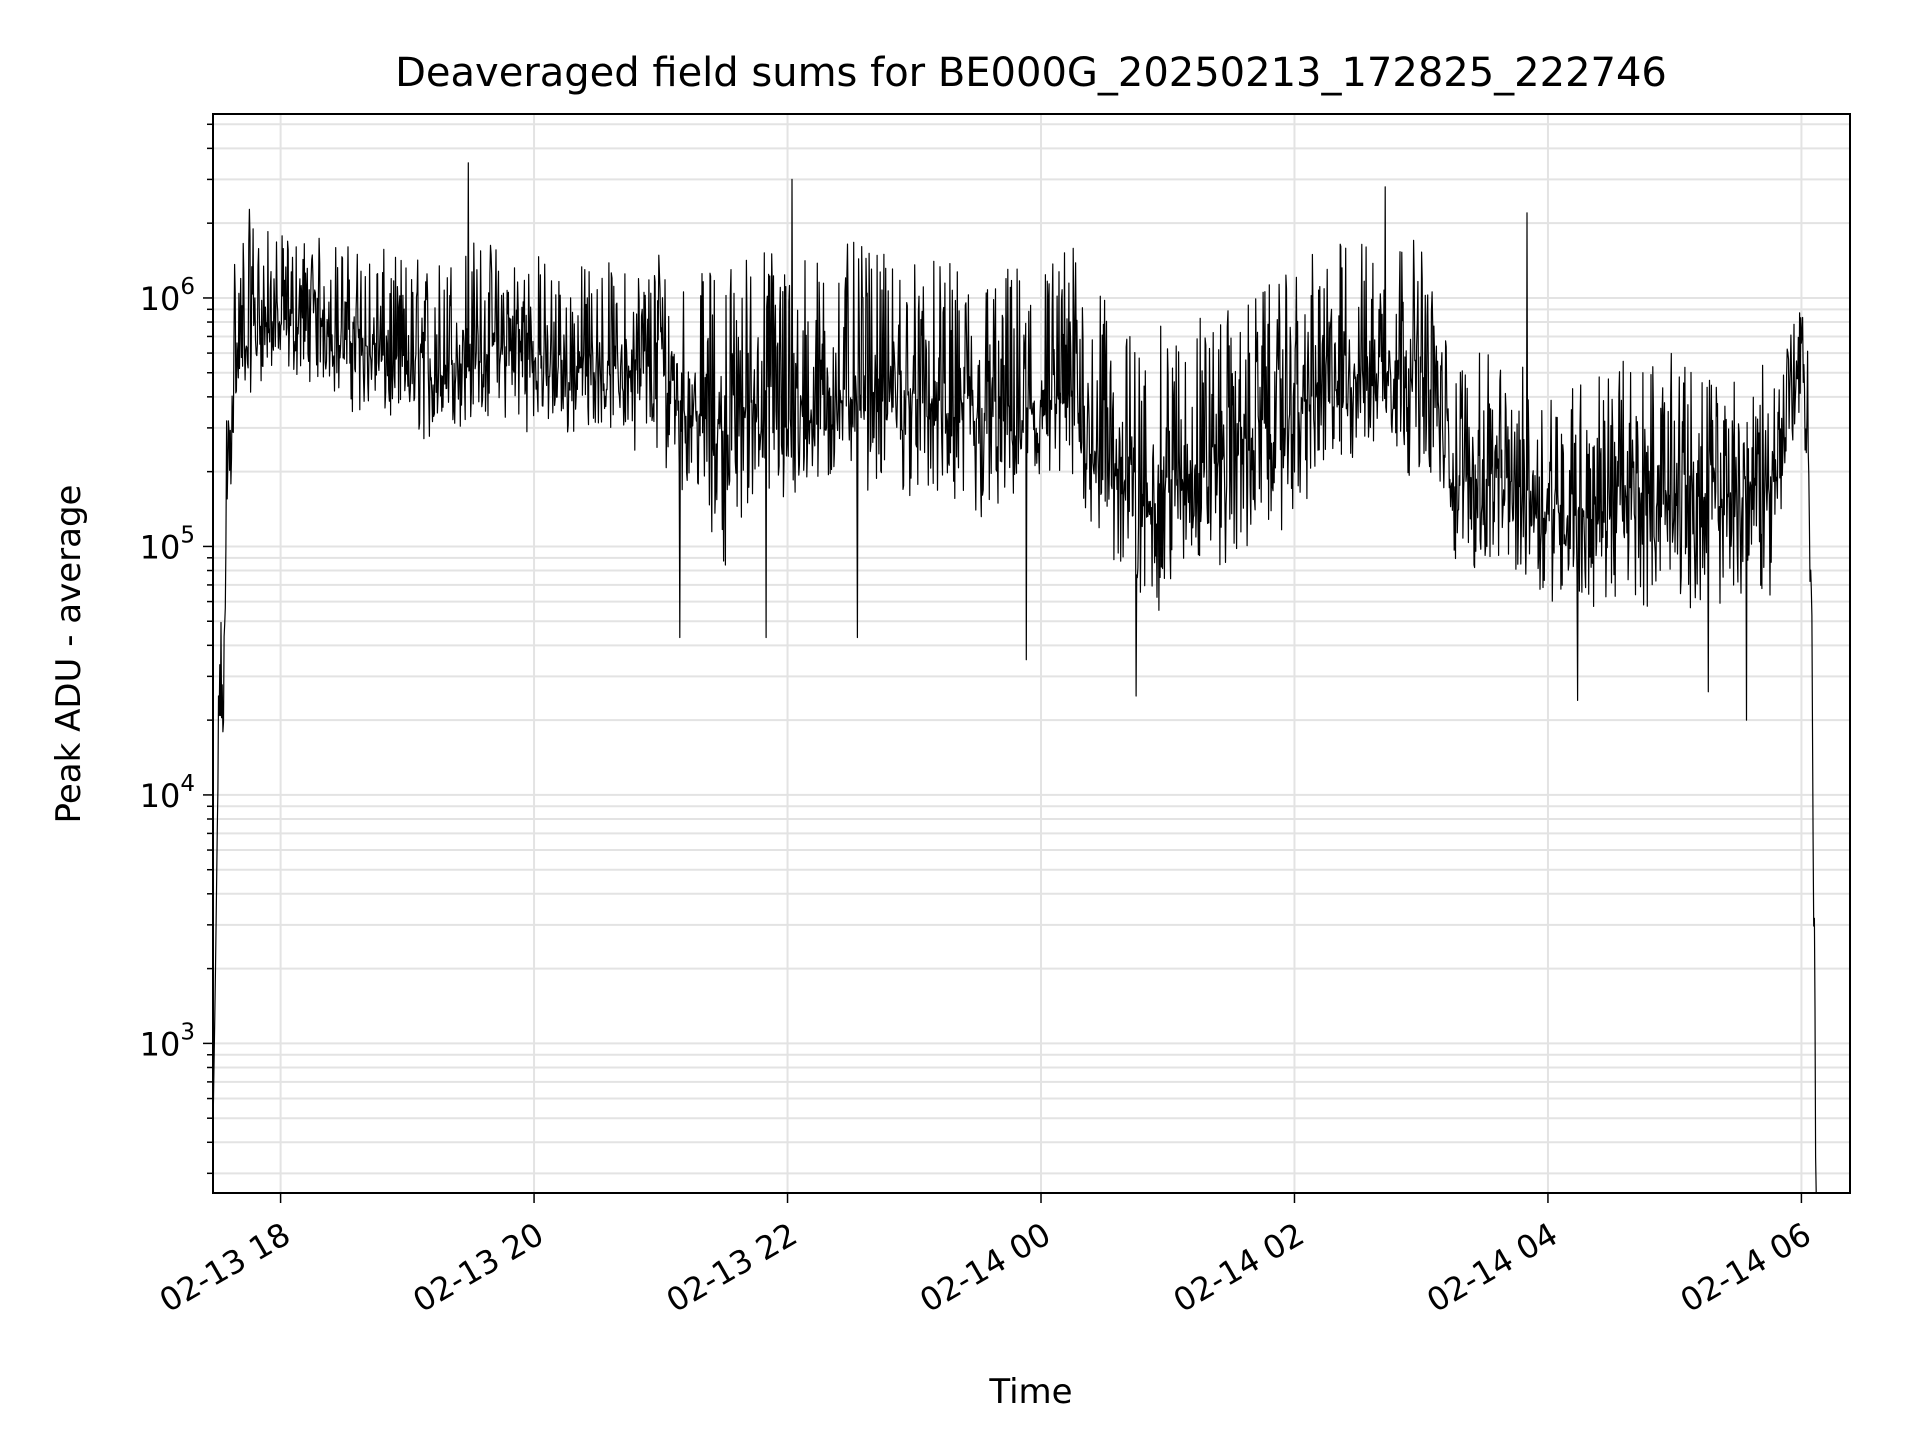  Describe the element at coordinates (1030, 1392) in the screenshot. I see `x-axis-label: Time` at that location.